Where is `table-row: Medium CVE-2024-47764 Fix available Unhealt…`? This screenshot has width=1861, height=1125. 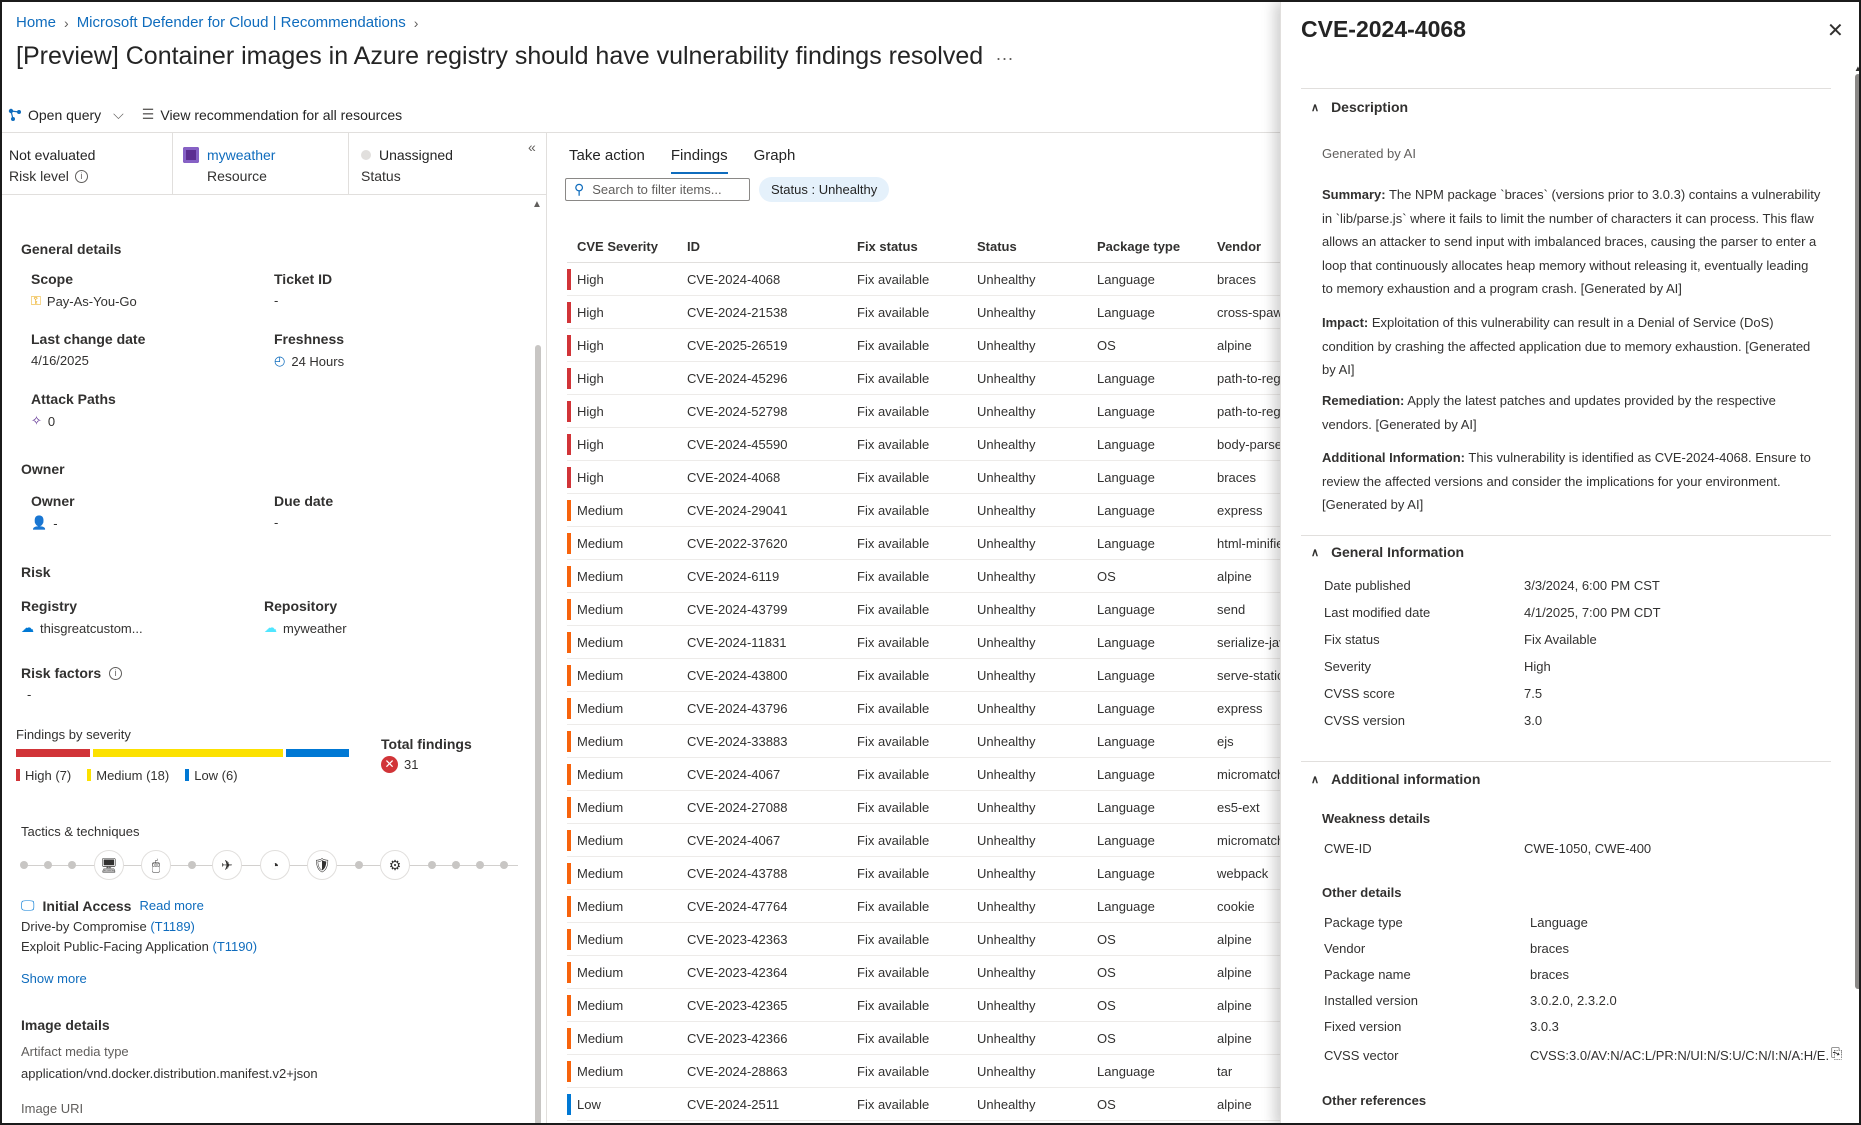 table-row: Medium CVE-2024-47764 Fix available Unhealt… is located at coordinates (923, 906).